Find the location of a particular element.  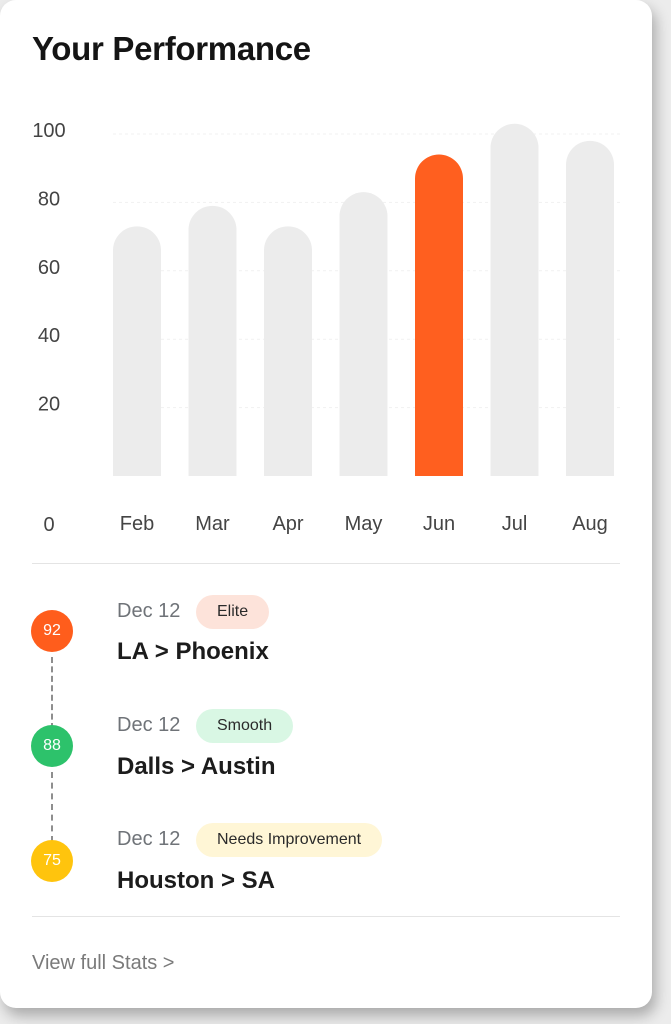

status-badge: Smooth is located at coordinates (245, 726).